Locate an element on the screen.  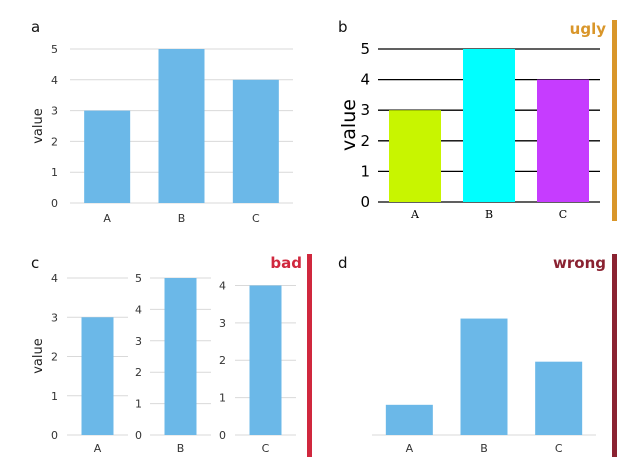
panel-tag: ugly is located at coordinates (588, 29).